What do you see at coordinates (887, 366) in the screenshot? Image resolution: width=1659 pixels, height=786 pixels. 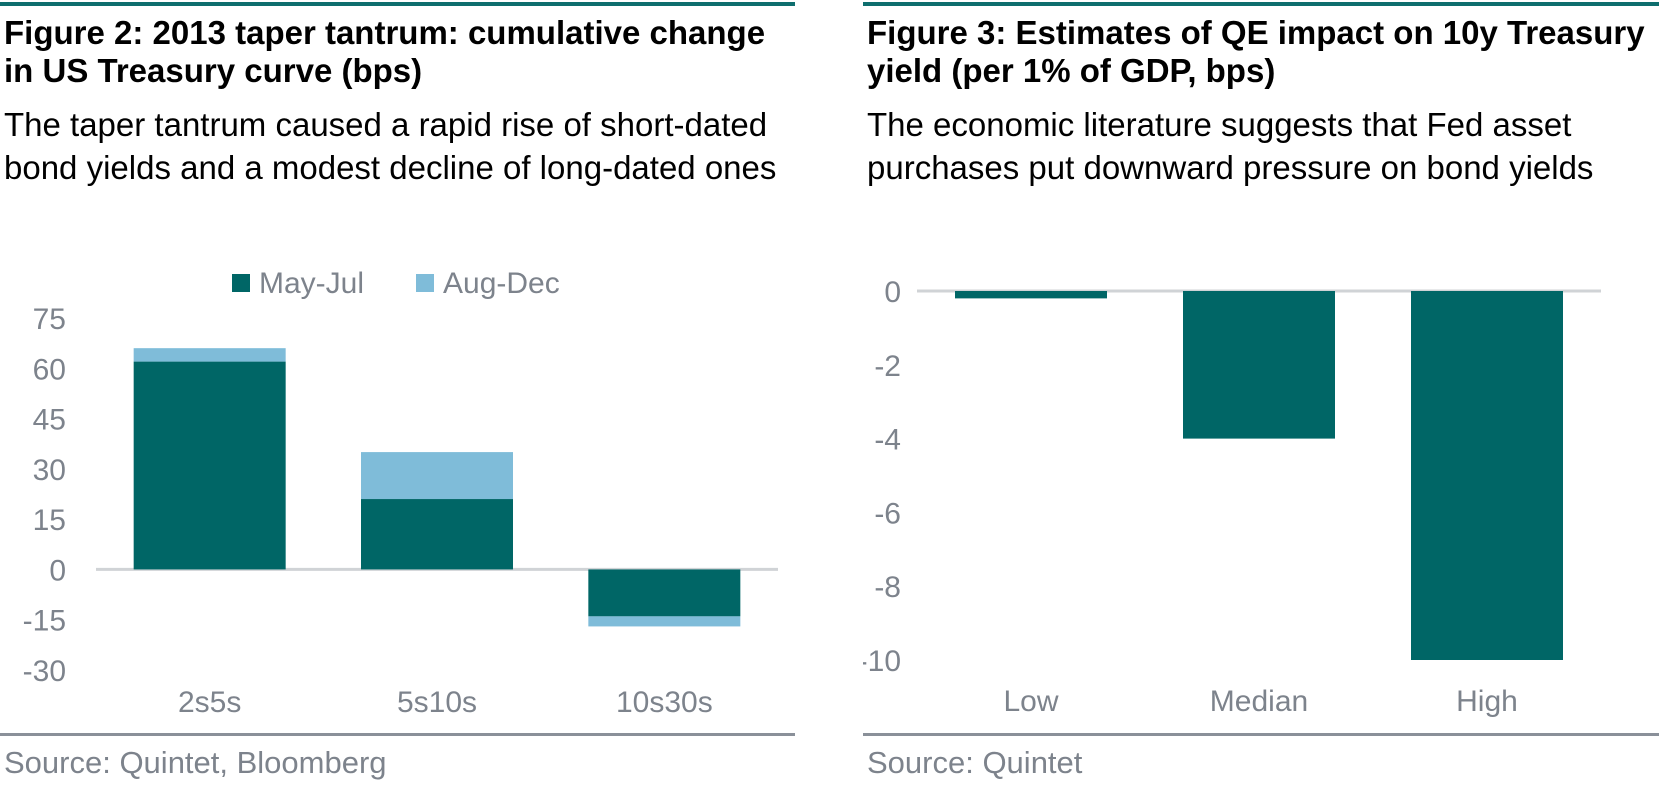 I see `figure3-y-tick-label: -2` at bounding box center [887, 366].